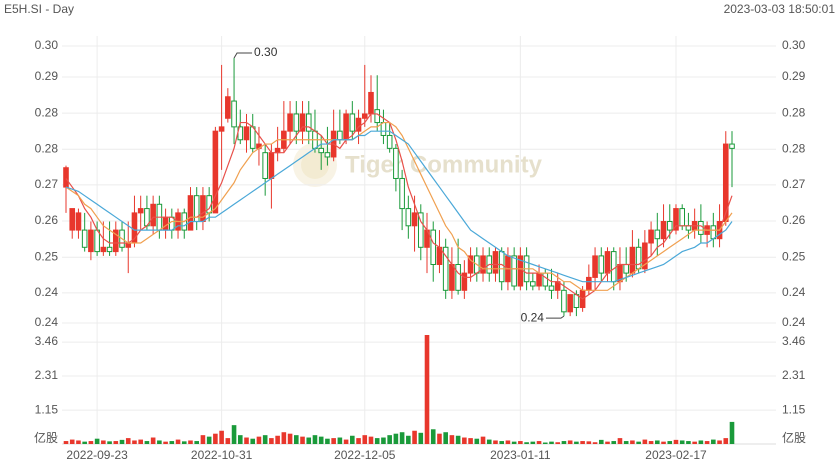  I want to click on y-tick-label: 0.28, so click(47, 112).